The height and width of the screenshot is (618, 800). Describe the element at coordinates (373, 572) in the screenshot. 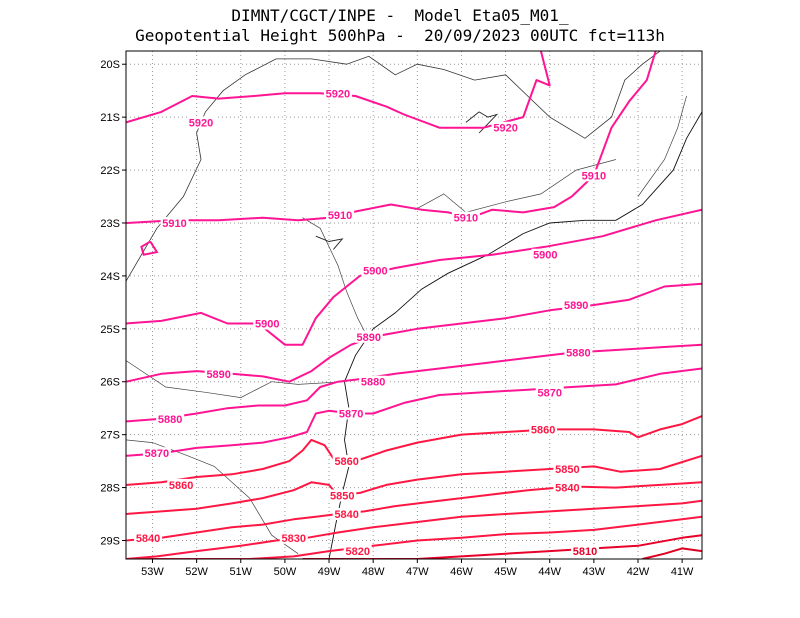

I see `x-tick-label: 48W` at that location.